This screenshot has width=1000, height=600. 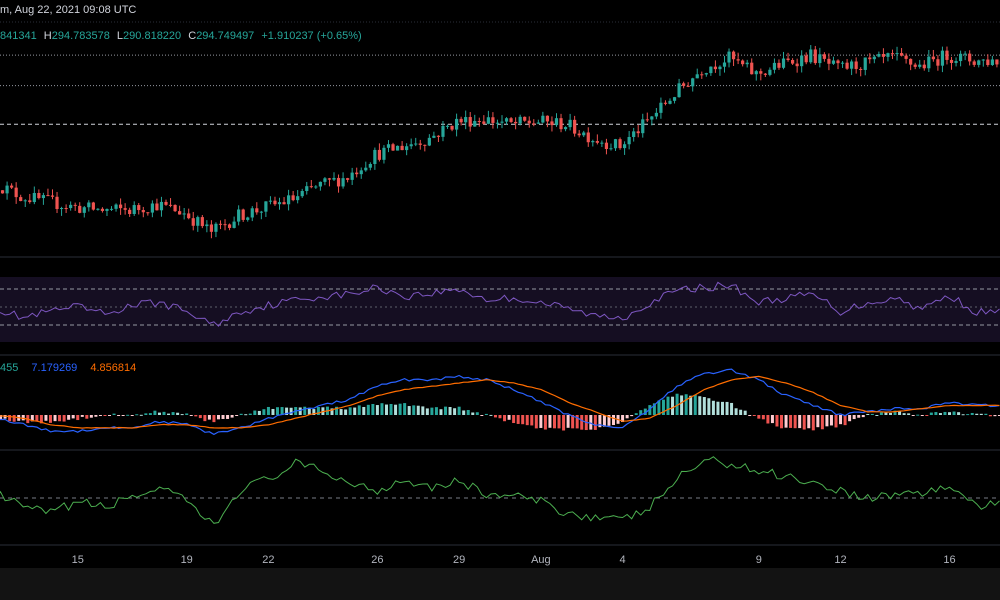 I want to click on rsi-band-fill, so click(x=500, y=309).